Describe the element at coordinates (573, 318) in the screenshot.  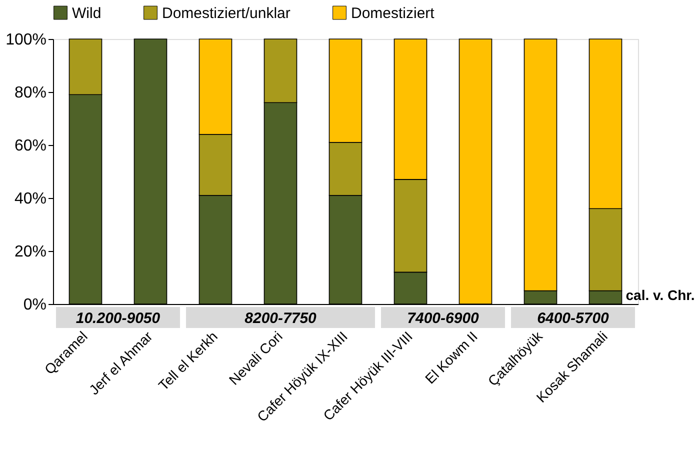
I see `text: 6400-5700` at that location.